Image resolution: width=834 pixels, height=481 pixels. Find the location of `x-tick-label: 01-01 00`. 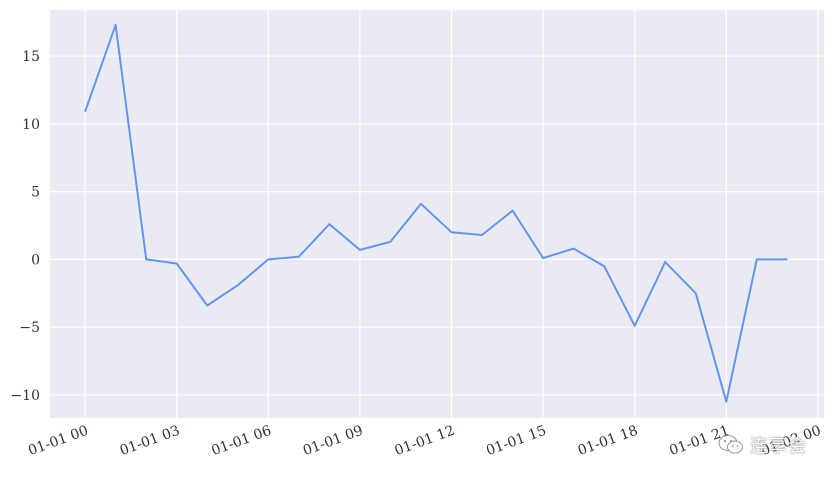

x-tick-label: 01-01 00 is located at coordinates (58, 441).